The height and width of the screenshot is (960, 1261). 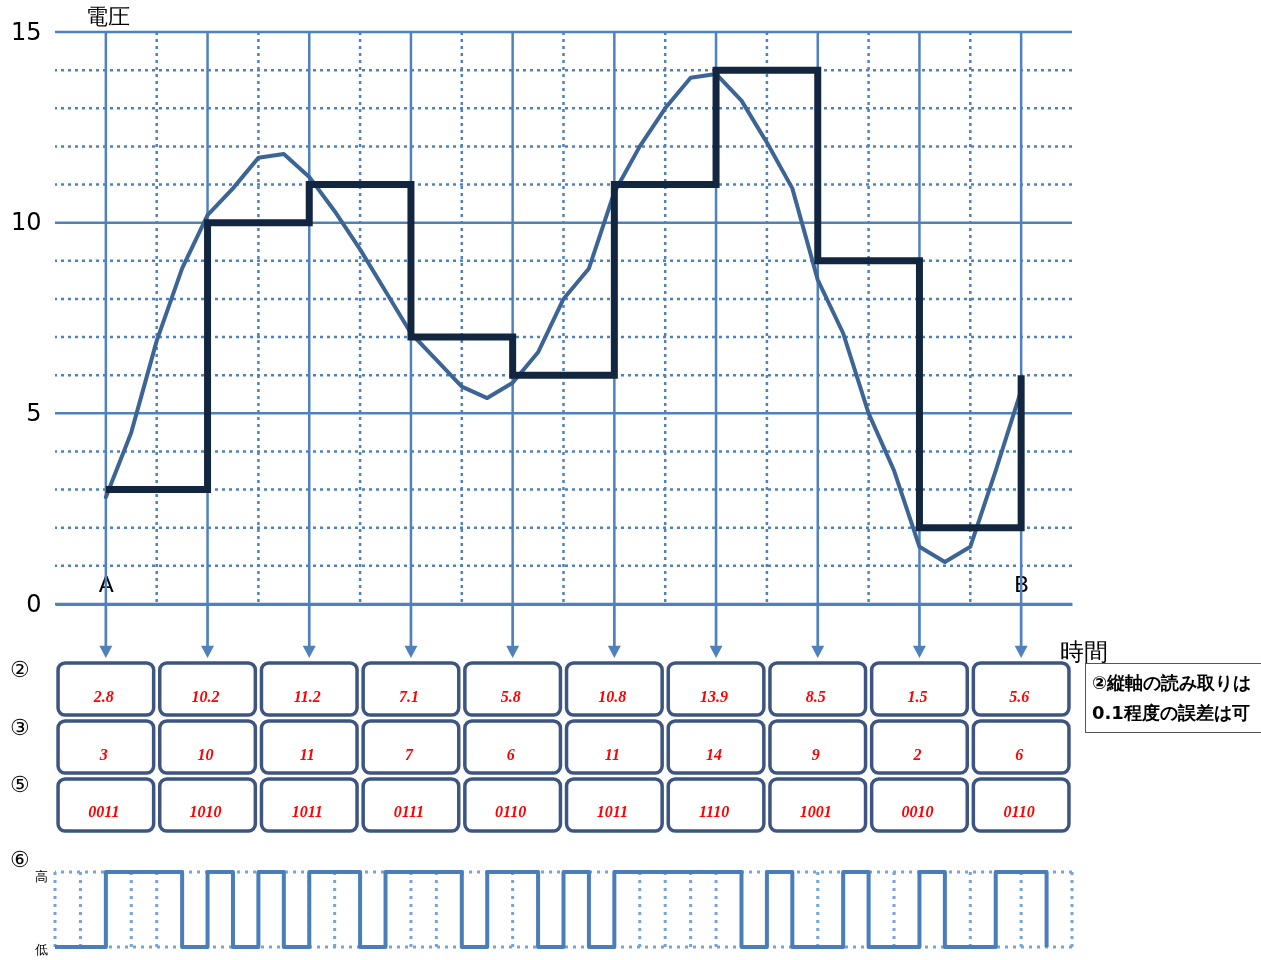 I want to click on data-label: 13.9, so click(x=714, y=696).